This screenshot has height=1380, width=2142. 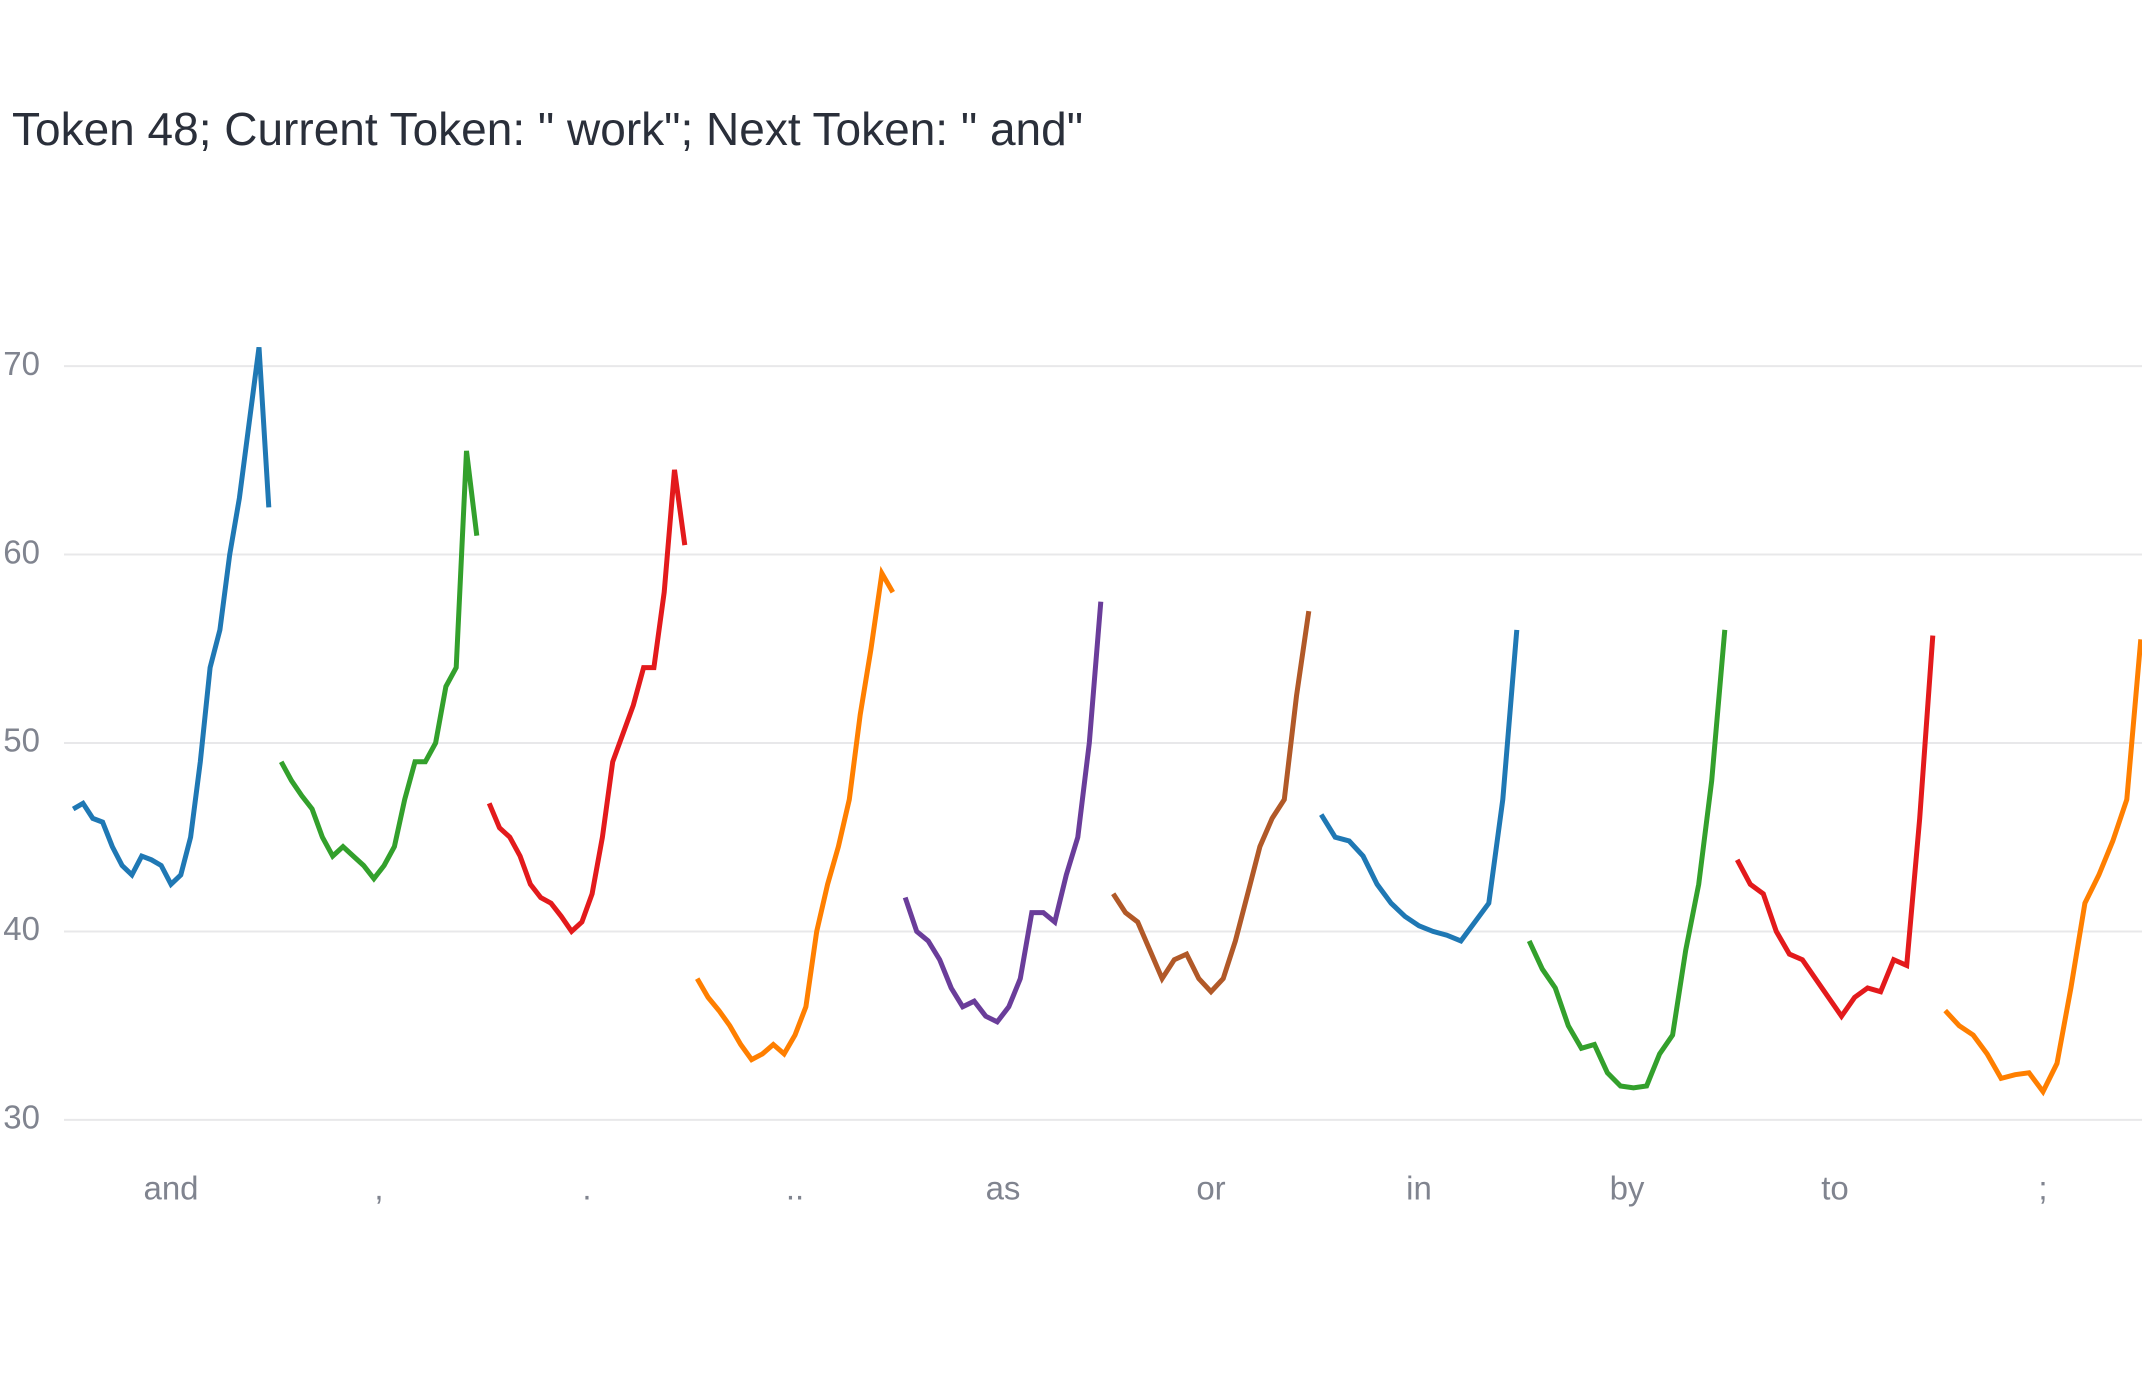 I want to click on x-tick-label: or, so click(x=1210, y=1188).